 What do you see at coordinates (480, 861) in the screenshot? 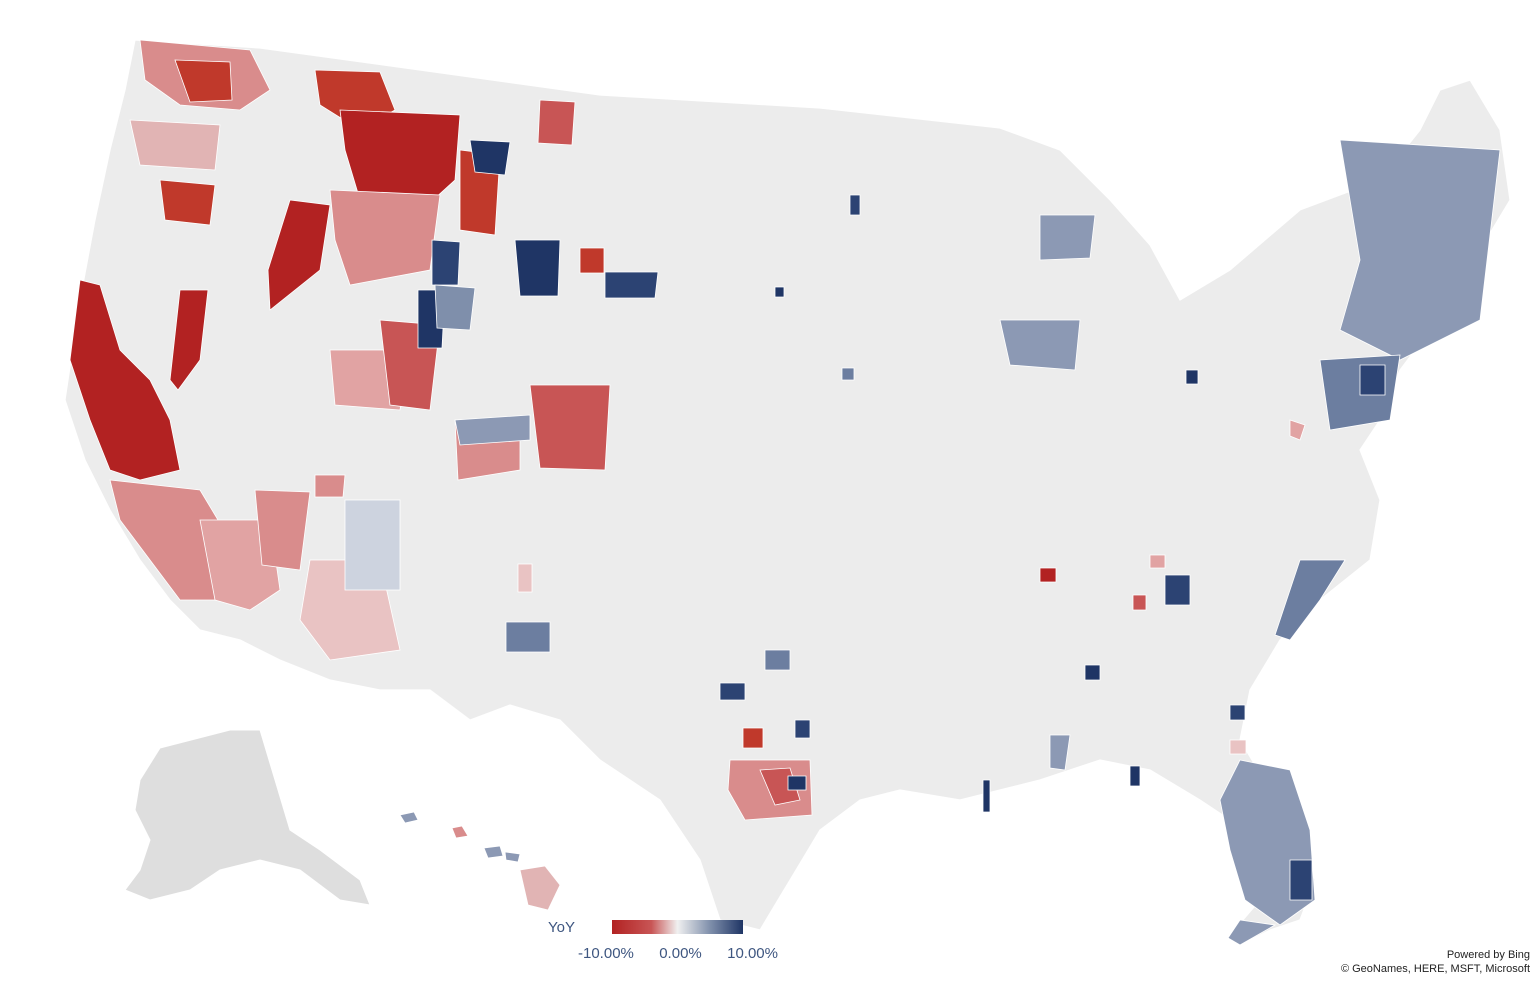
I see `hawaii-islands` at bounding box center [480, 861].